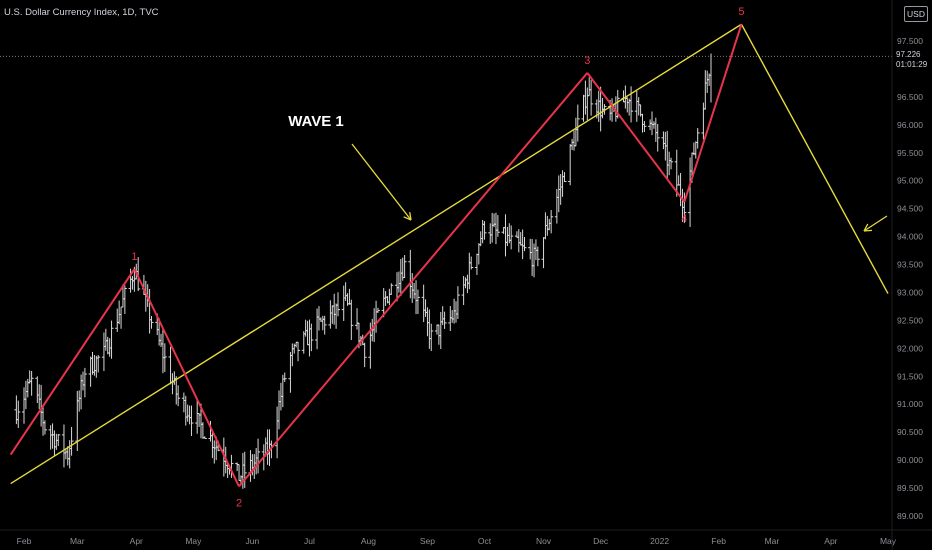 This screenshot has height=550, width=932. What do you see at coordinates (601, 541) in the screenshot?
I see `x-tick-label: Dec` at bounding box center [601, 541].